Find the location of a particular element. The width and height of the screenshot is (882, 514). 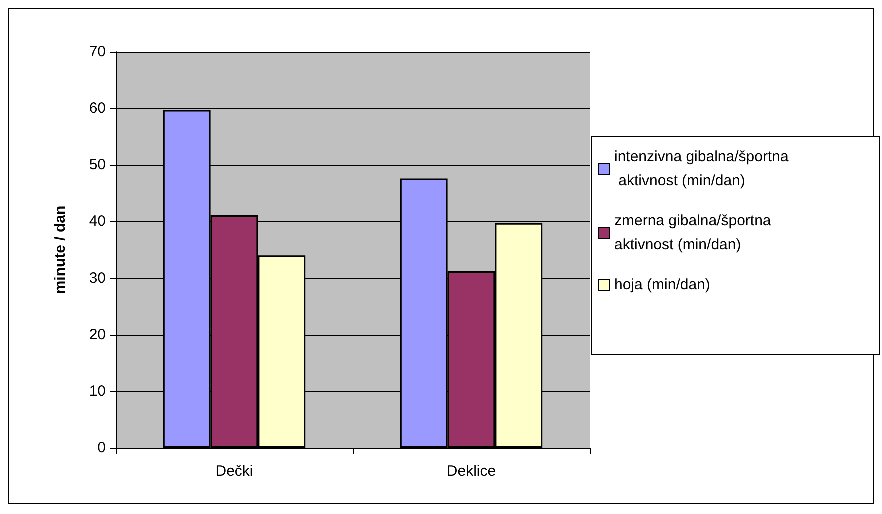

y-tick-label: 70 is located at coordinates (97, 52).